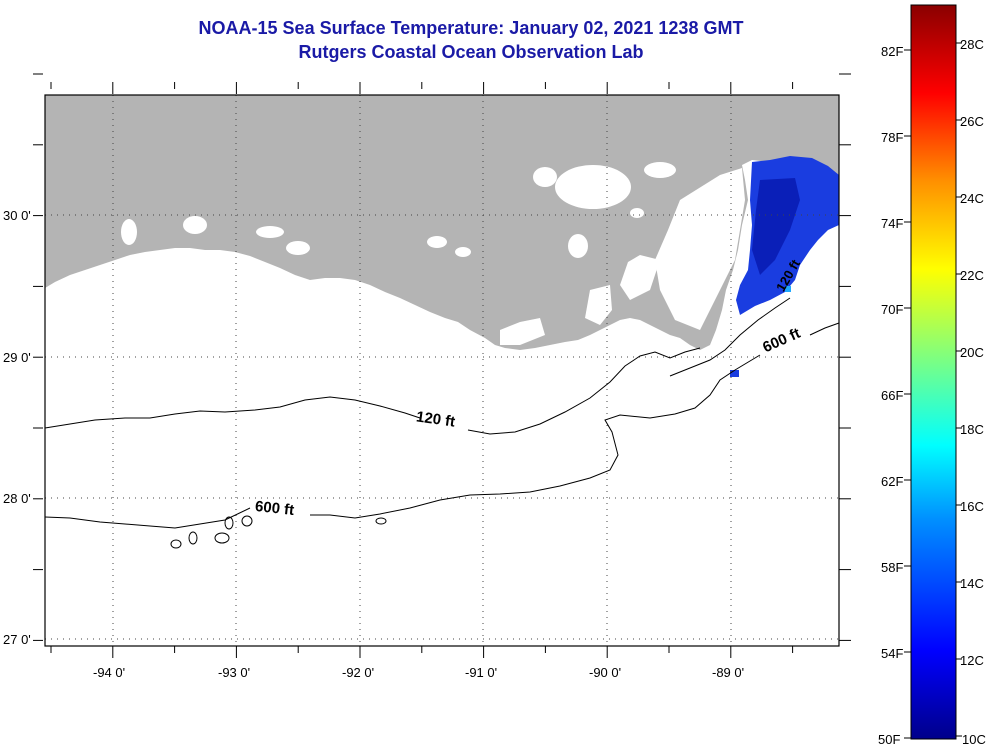  I want to click on lon-label: -93 0', so click(234, 672).